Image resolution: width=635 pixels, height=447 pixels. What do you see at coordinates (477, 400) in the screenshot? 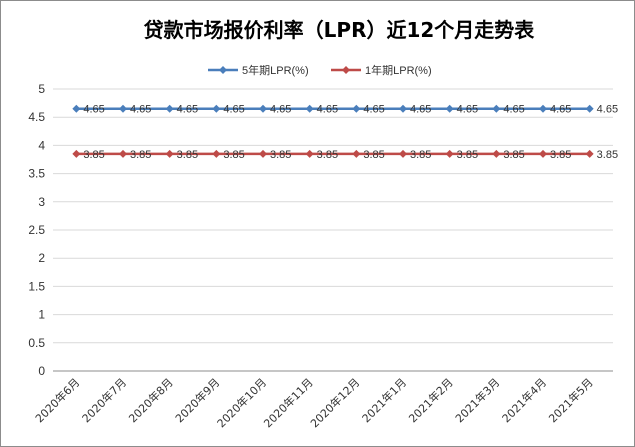
I see `x-tick-label: 2021年3月` at bounding box center [477, 400].